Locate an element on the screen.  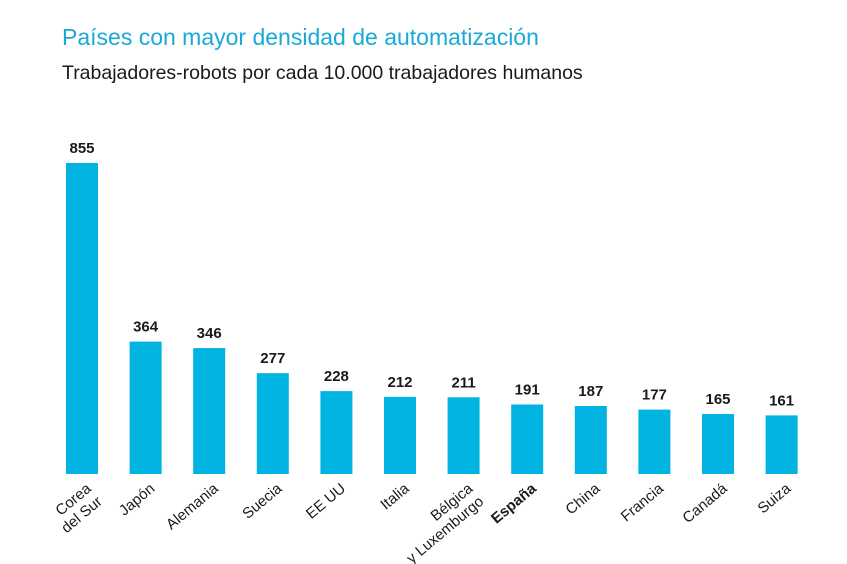
category-label-5: Italia is located at coordinates (395, 497).